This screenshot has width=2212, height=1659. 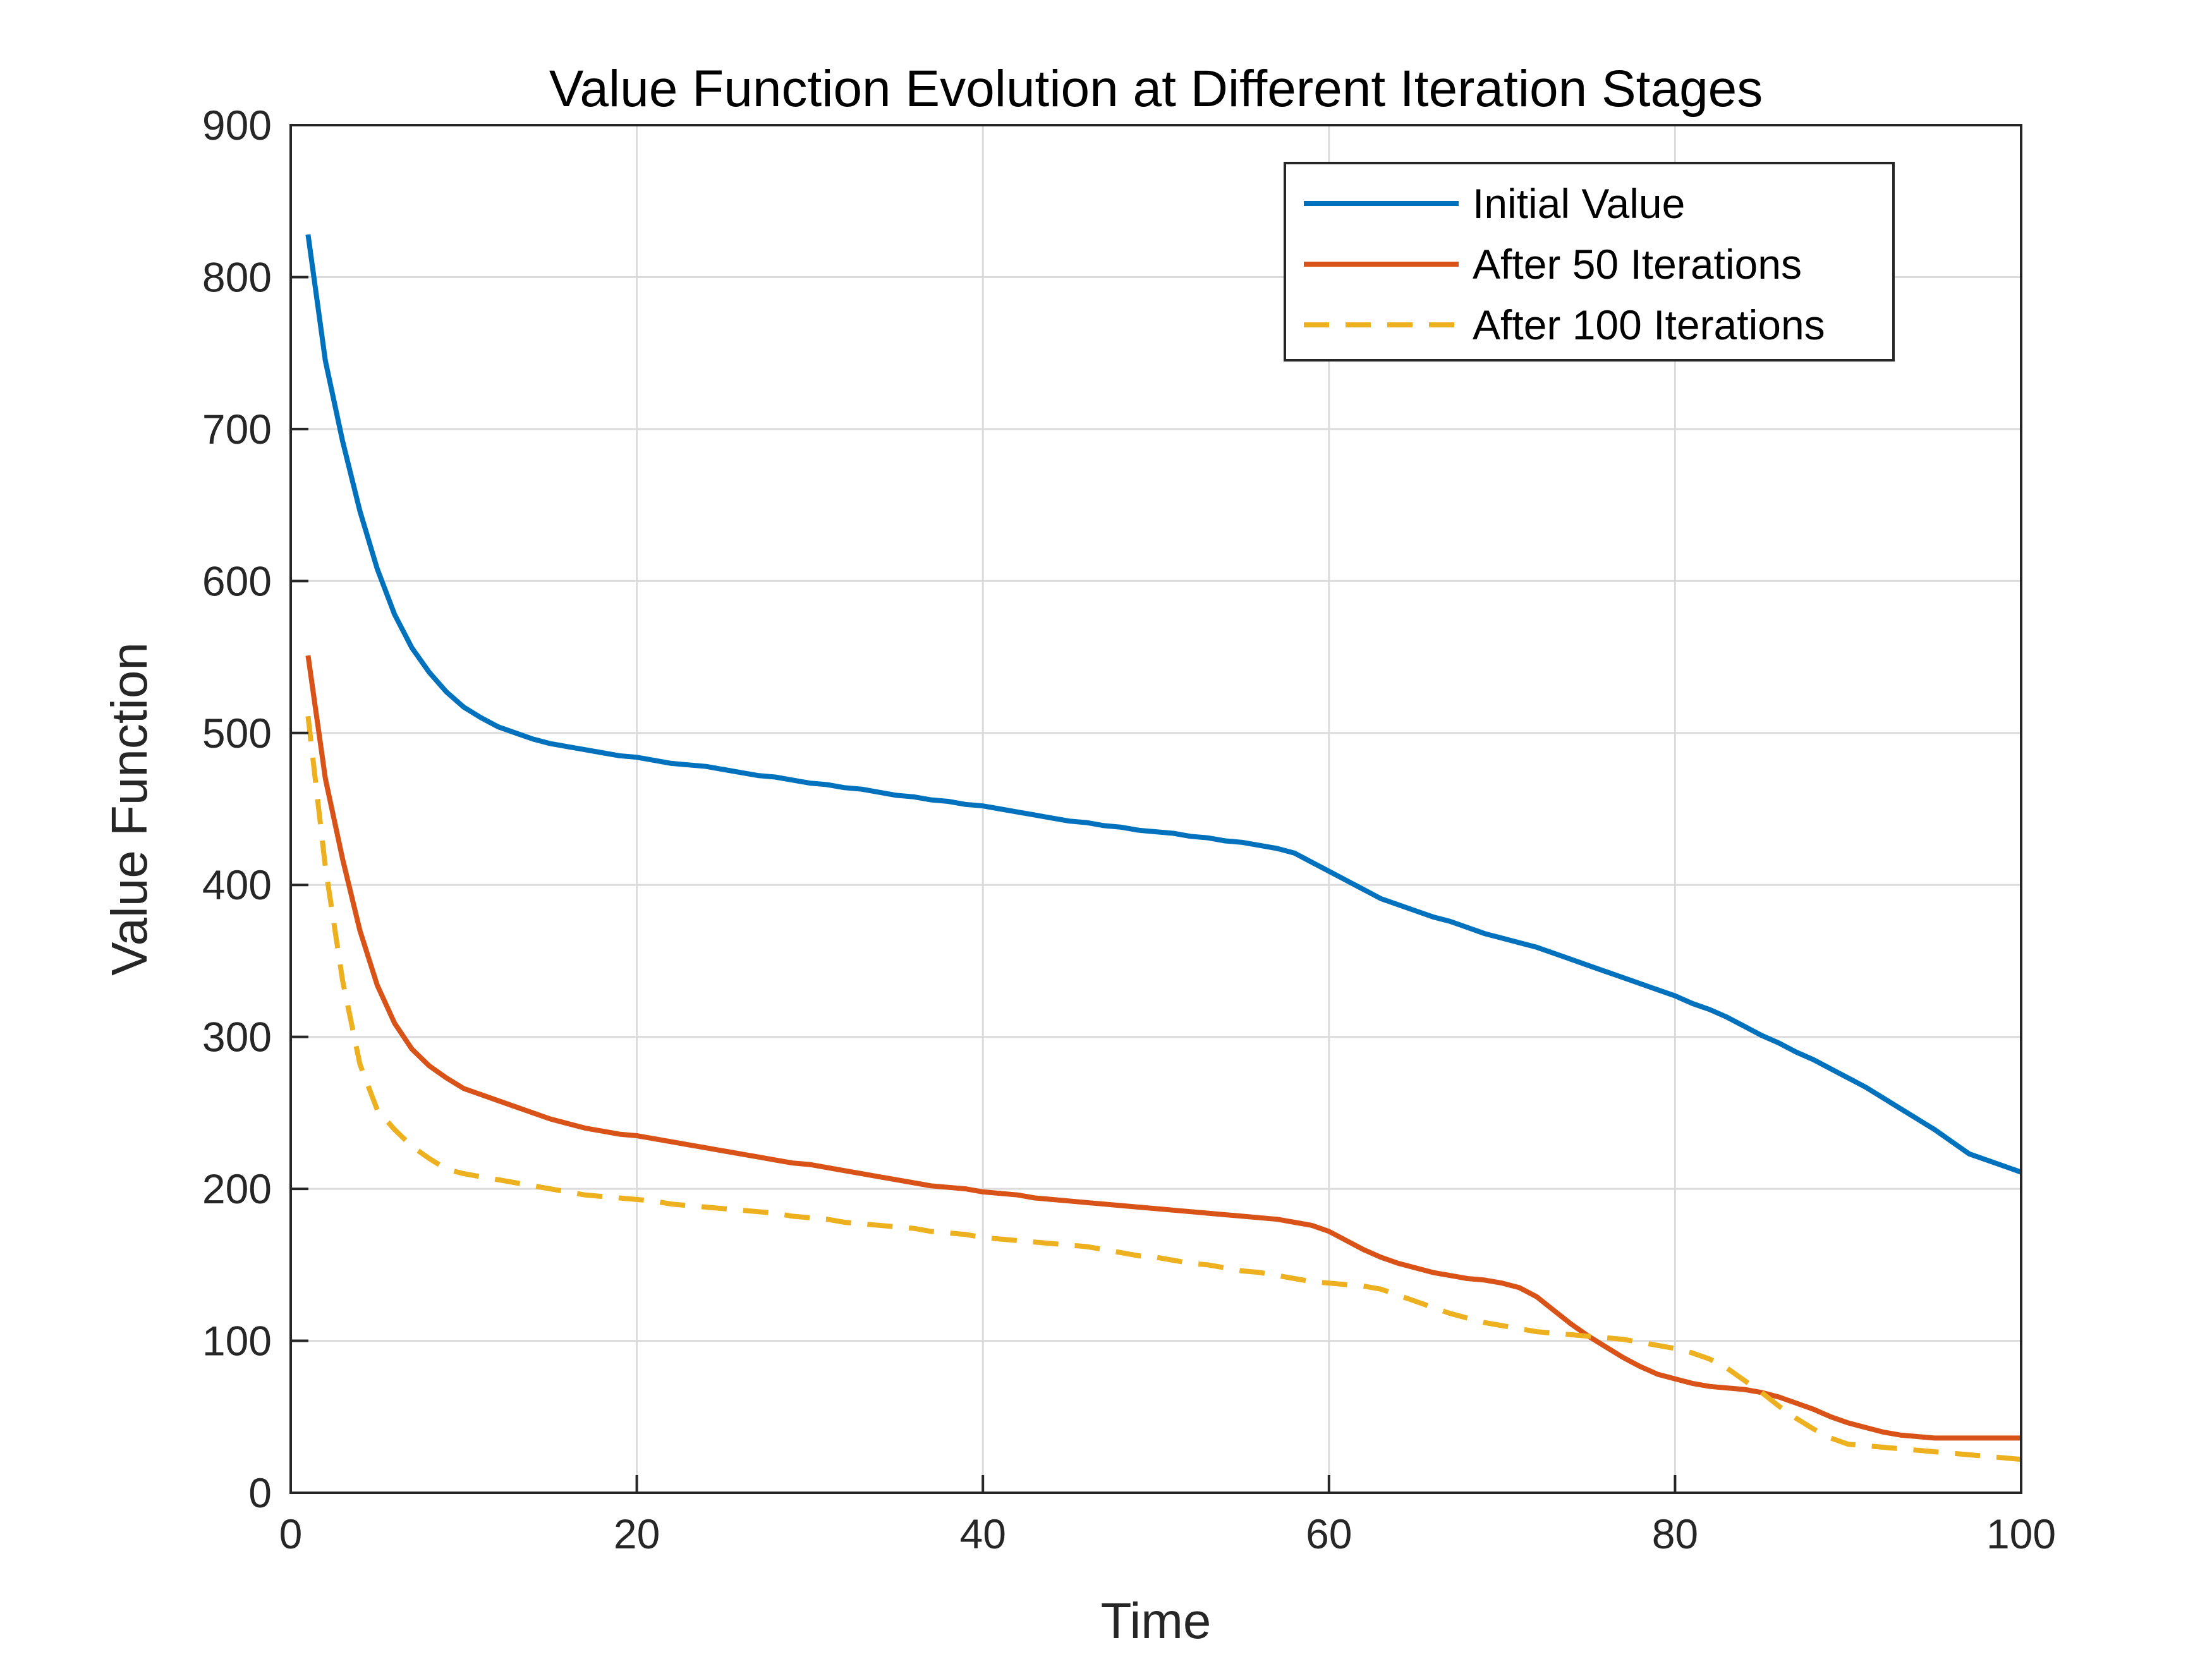 What do you see at coordinates (1579, 203) in the screenshot?
I see `legend-label-initial-value: Initial Value` at bounding box center [1579, 203].